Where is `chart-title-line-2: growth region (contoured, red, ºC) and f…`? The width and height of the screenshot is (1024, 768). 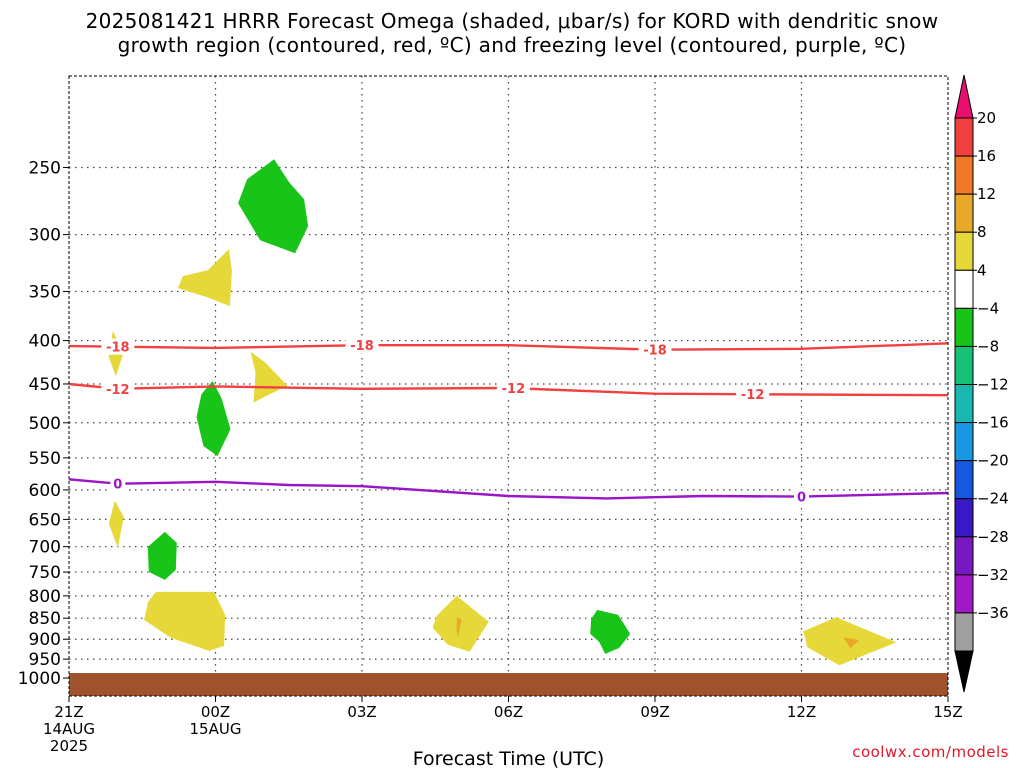 chart-title-line-2: growth region (contoured, red, ºC) and f… is located at coordinates (512, 45).